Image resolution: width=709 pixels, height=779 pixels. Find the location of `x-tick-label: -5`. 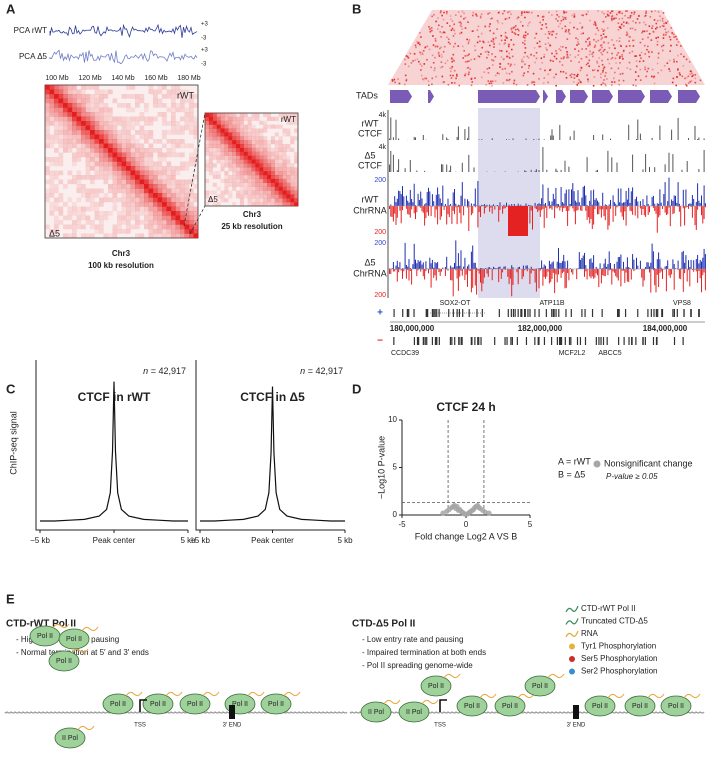

x-tick-label: -5 is located at coordinates (402, 524).